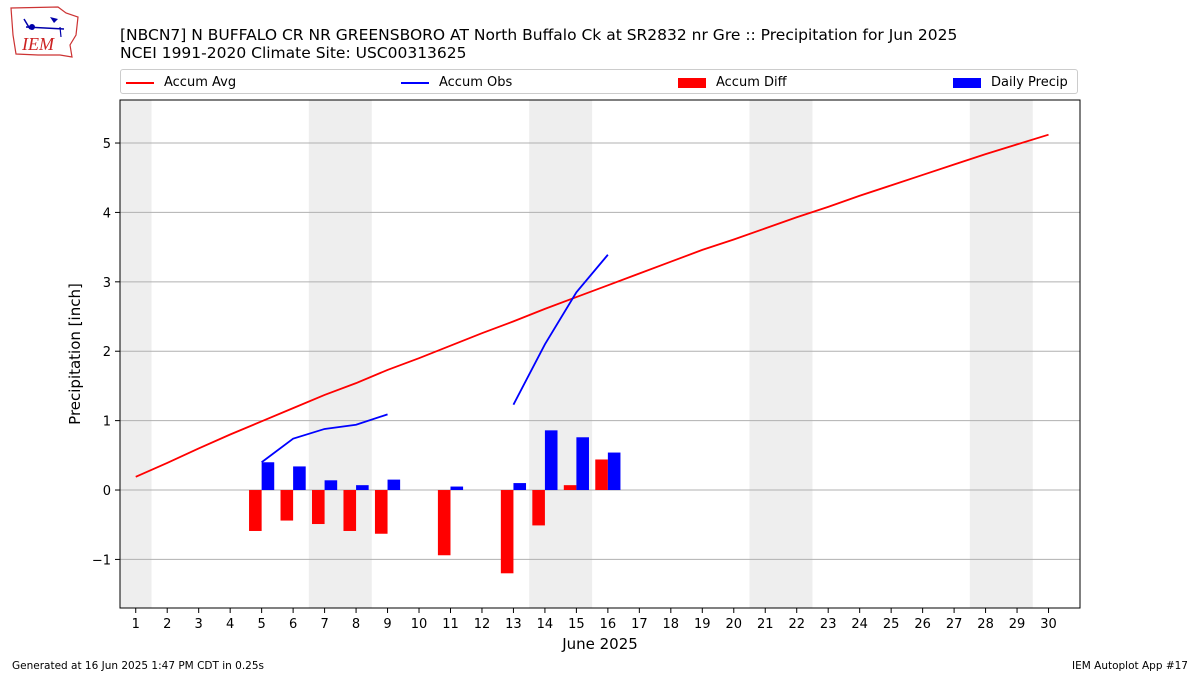  I want to click on y-tick-label-5: 5, so click(107, 144).